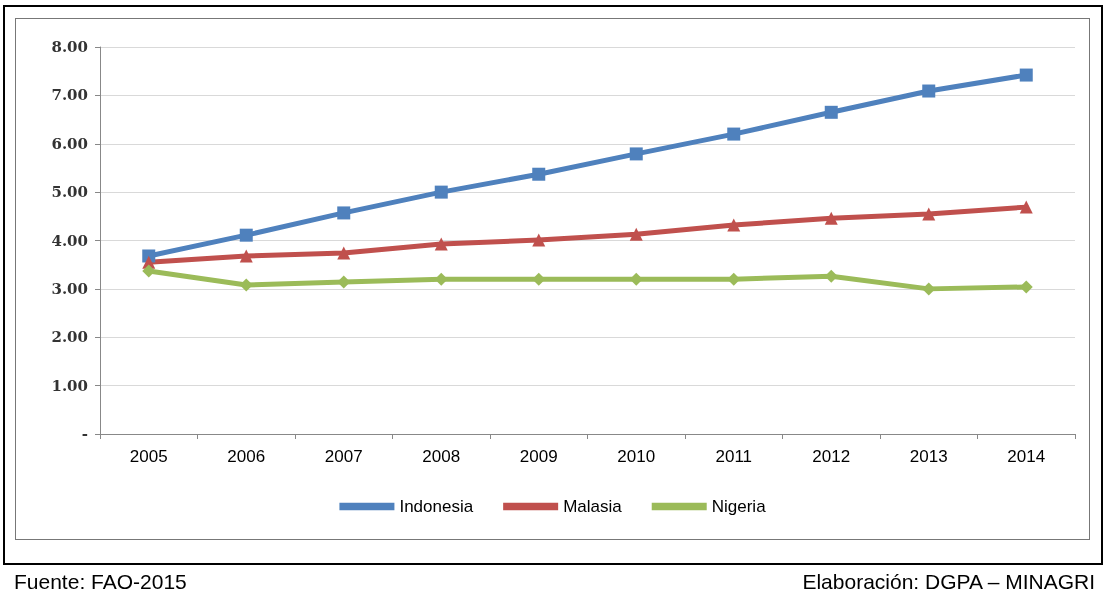  Describe the element at coordinates (100, 582) in the screenshot. I see `source-note: Fuente: FAO-2015` at that location.